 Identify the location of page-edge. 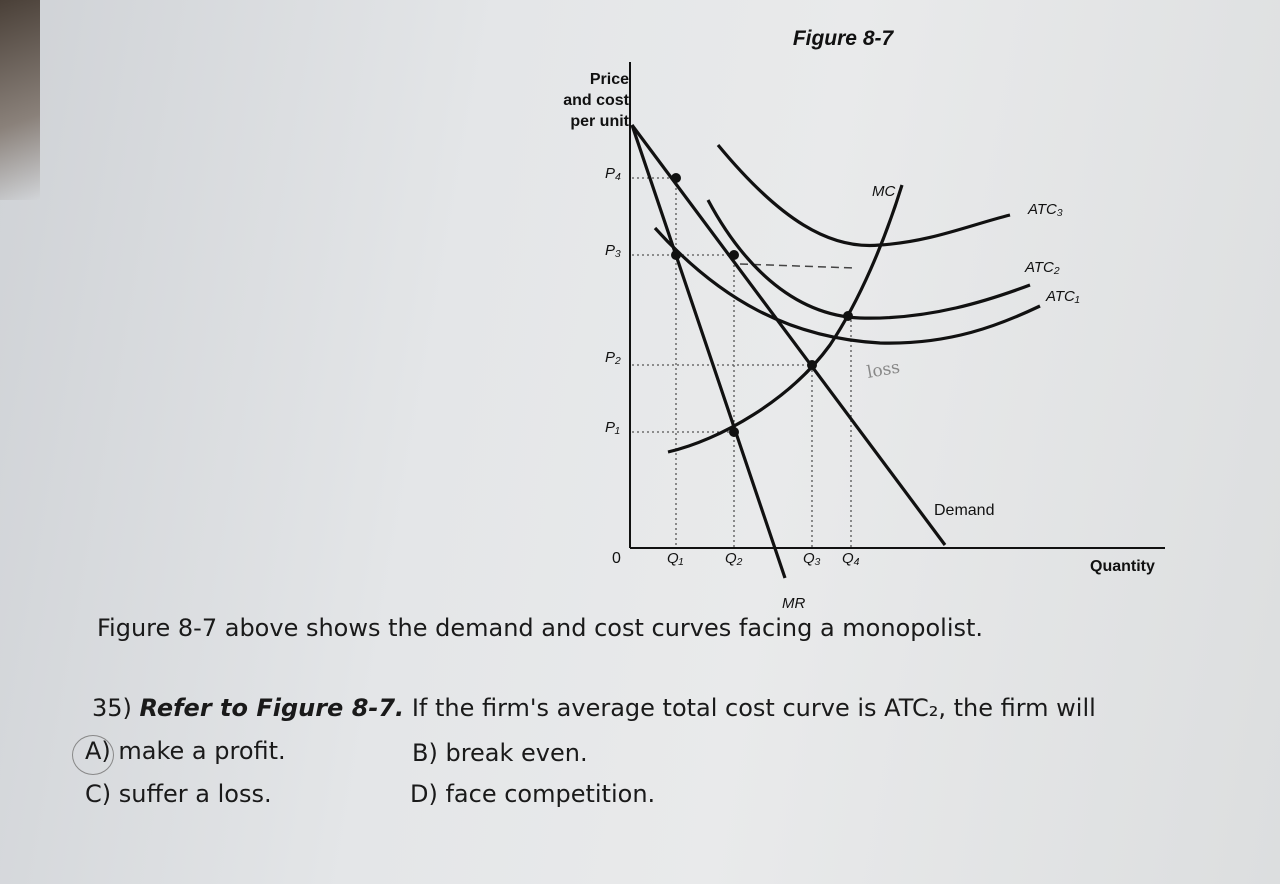
(20, 100).